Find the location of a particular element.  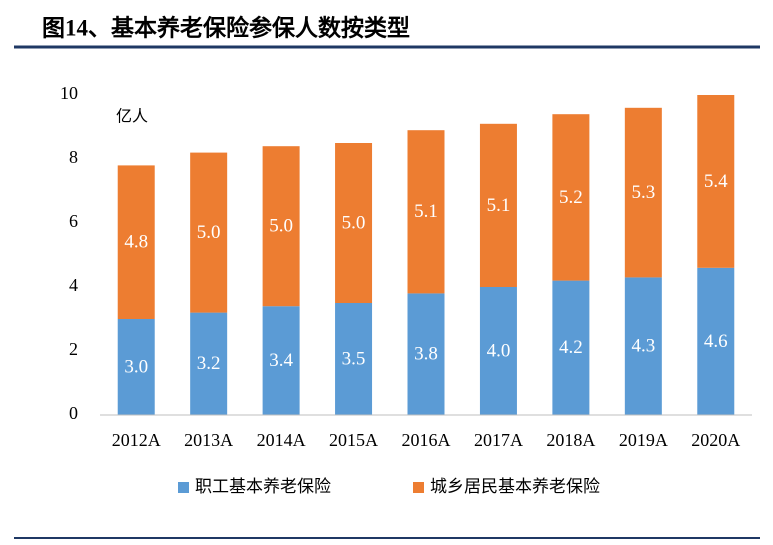

x-tick-label: 2015A is located at coordinates (353, 440).